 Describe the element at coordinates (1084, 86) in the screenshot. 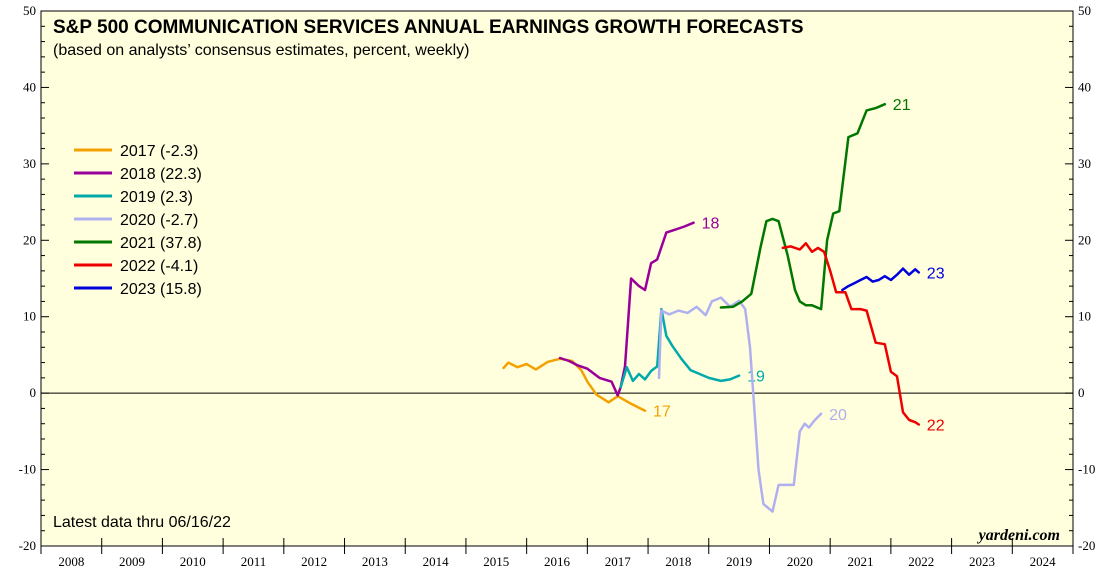

I see `y-tick-label-right: 40` at that location.